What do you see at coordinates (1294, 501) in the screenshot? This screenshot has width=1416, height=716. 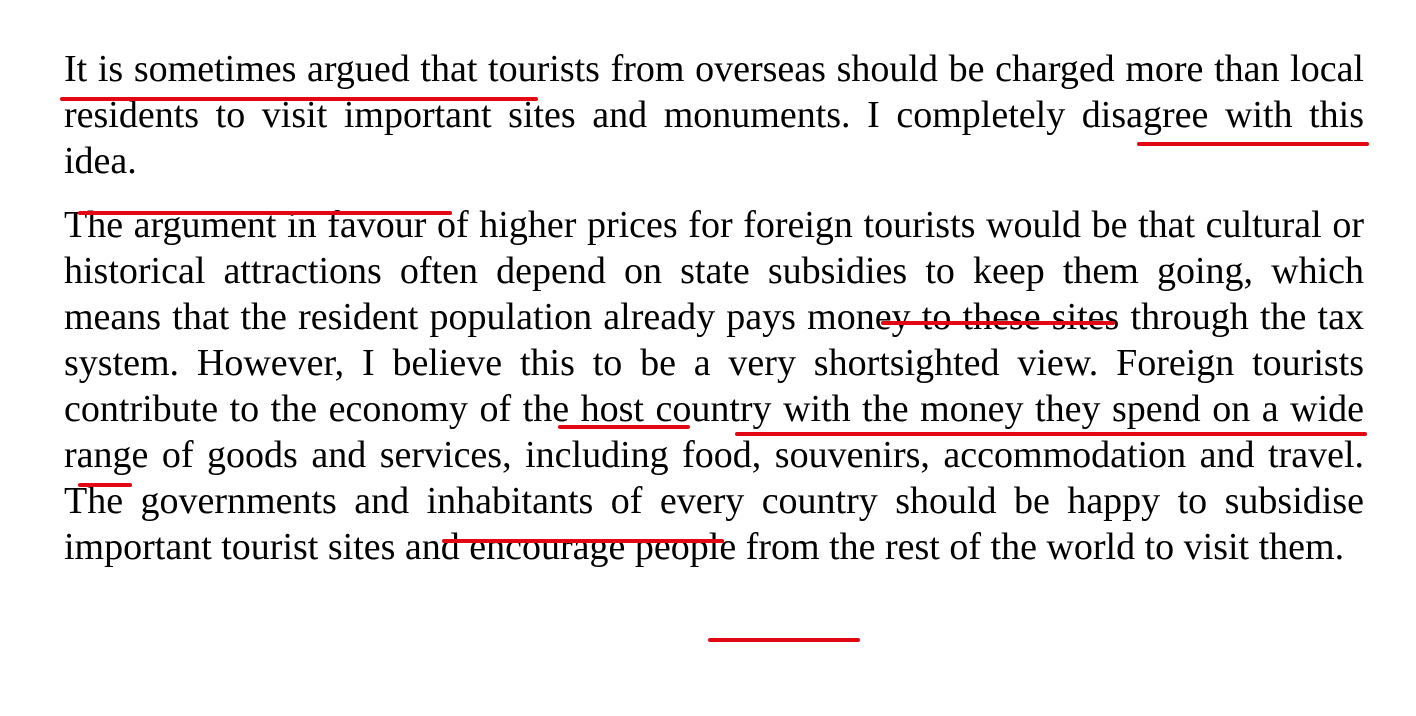 I see `highlight-phrase: subsidise` at bounding box center [1294, 501].